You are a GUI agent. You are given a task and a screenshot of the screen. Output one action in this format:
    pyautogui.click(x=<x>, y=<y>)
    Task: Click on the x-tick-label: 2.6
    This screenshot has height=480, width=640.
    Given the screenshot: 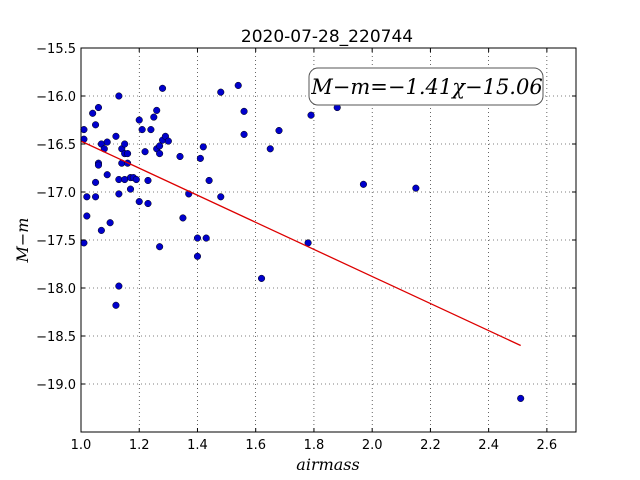 What is the action you would take?
    pyautogui.click(x=547, y=445)
    